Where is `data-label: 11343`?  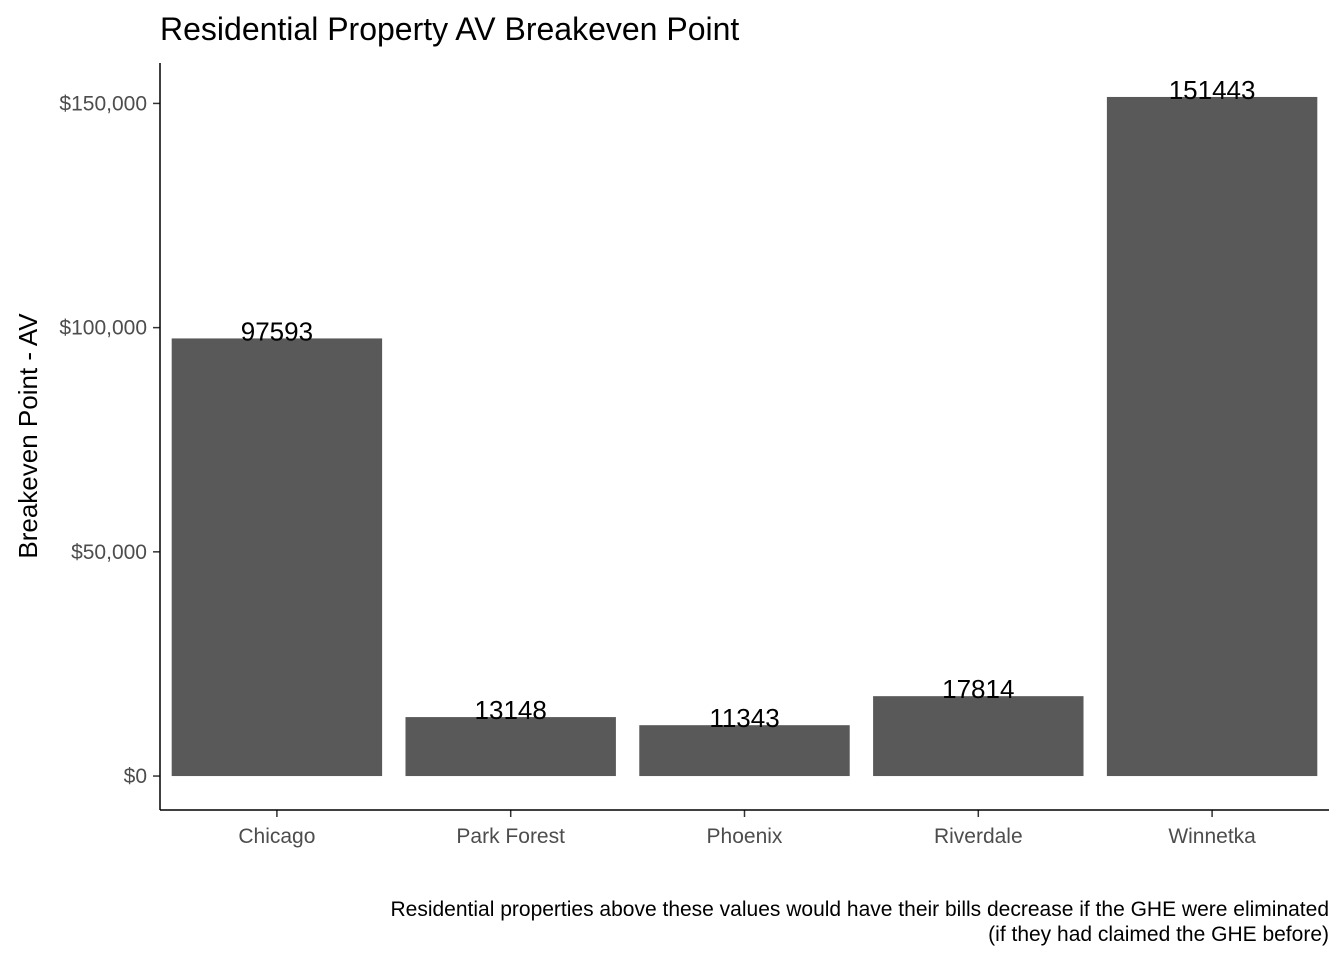
data-label: 11343 is located at coordinates (744, 718).